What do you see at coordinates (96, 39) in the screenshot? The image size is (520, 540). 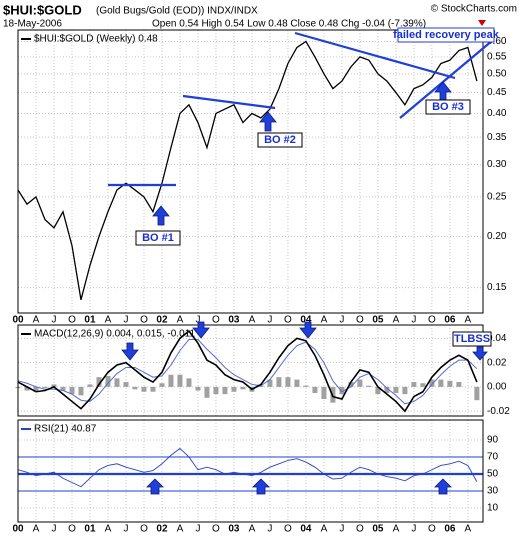 I see `panel-legend: $HUI:$GOLD (Weekly) 0.48` at bounding box center [96, 39].